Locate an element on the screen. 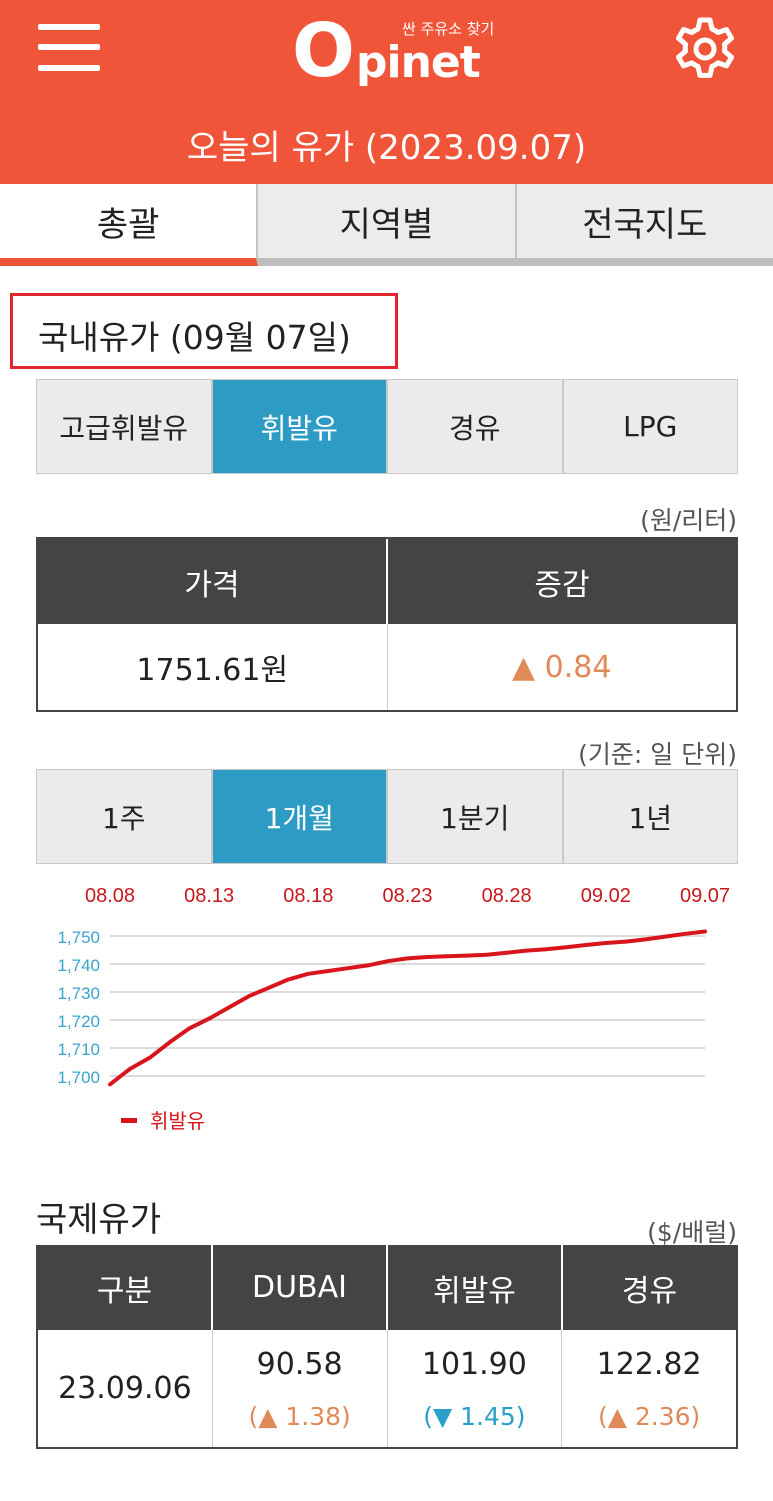  chart-y-tick-label: 1,730 is located at coordinates (78, 993).